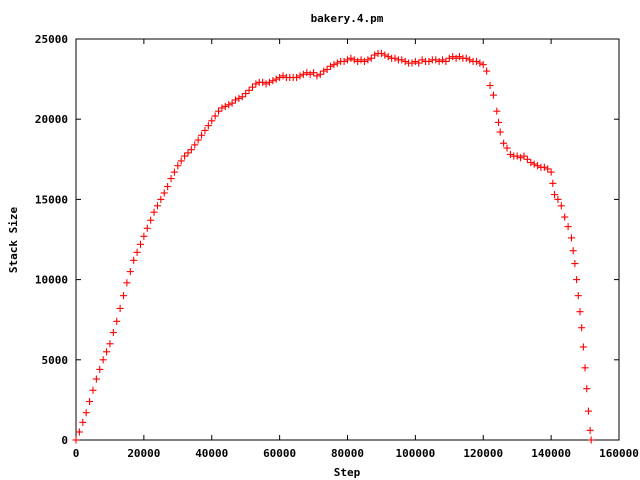 The height and width of the screenshot is (480, 640). What do you see at coordinates (51, 119) in the screenshot?
I see `y-tick-label: 20000` at bounding box center [51, 119].